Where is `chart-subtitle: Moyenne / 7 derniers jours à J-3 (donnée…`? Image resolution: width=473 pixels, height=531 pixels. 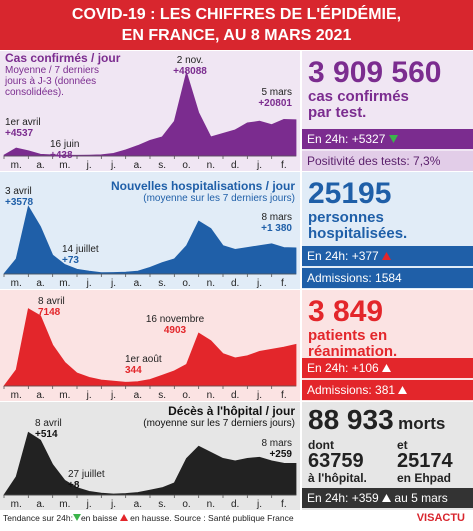
chart-subtitle: Moyenne / 7 derniers jours à J-3 (donnée… is located at coordinates (52, 81).